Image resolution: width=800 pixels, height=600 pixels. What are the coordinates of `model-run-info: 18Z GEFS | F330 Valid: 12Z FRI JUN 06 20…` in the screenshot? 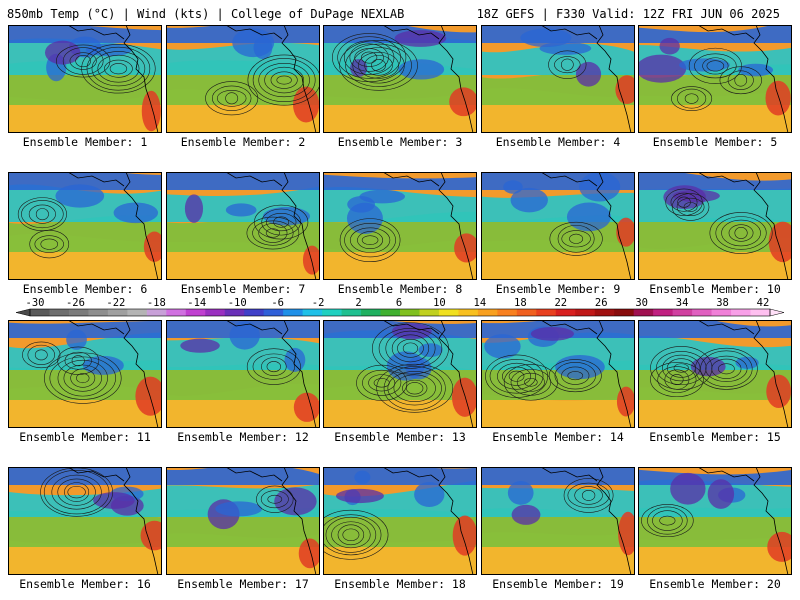 It's located at (628, 14).